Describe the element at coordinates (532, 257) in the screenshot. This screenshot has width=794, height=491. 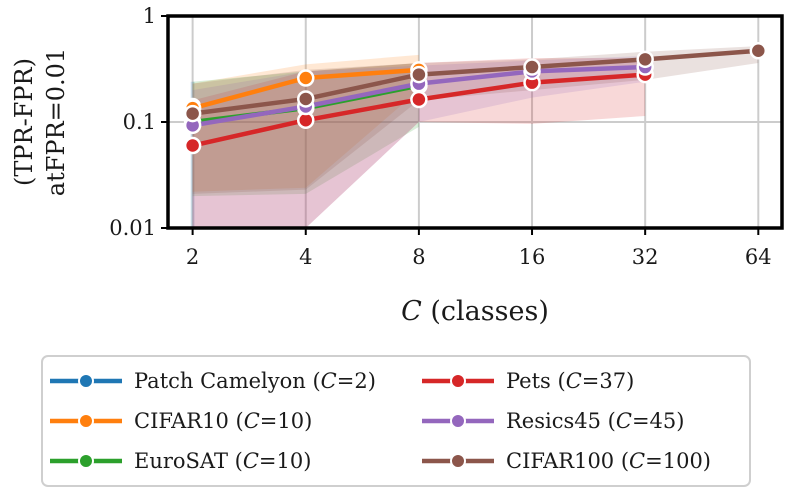
I see `x-tick-label: 16` at that location.